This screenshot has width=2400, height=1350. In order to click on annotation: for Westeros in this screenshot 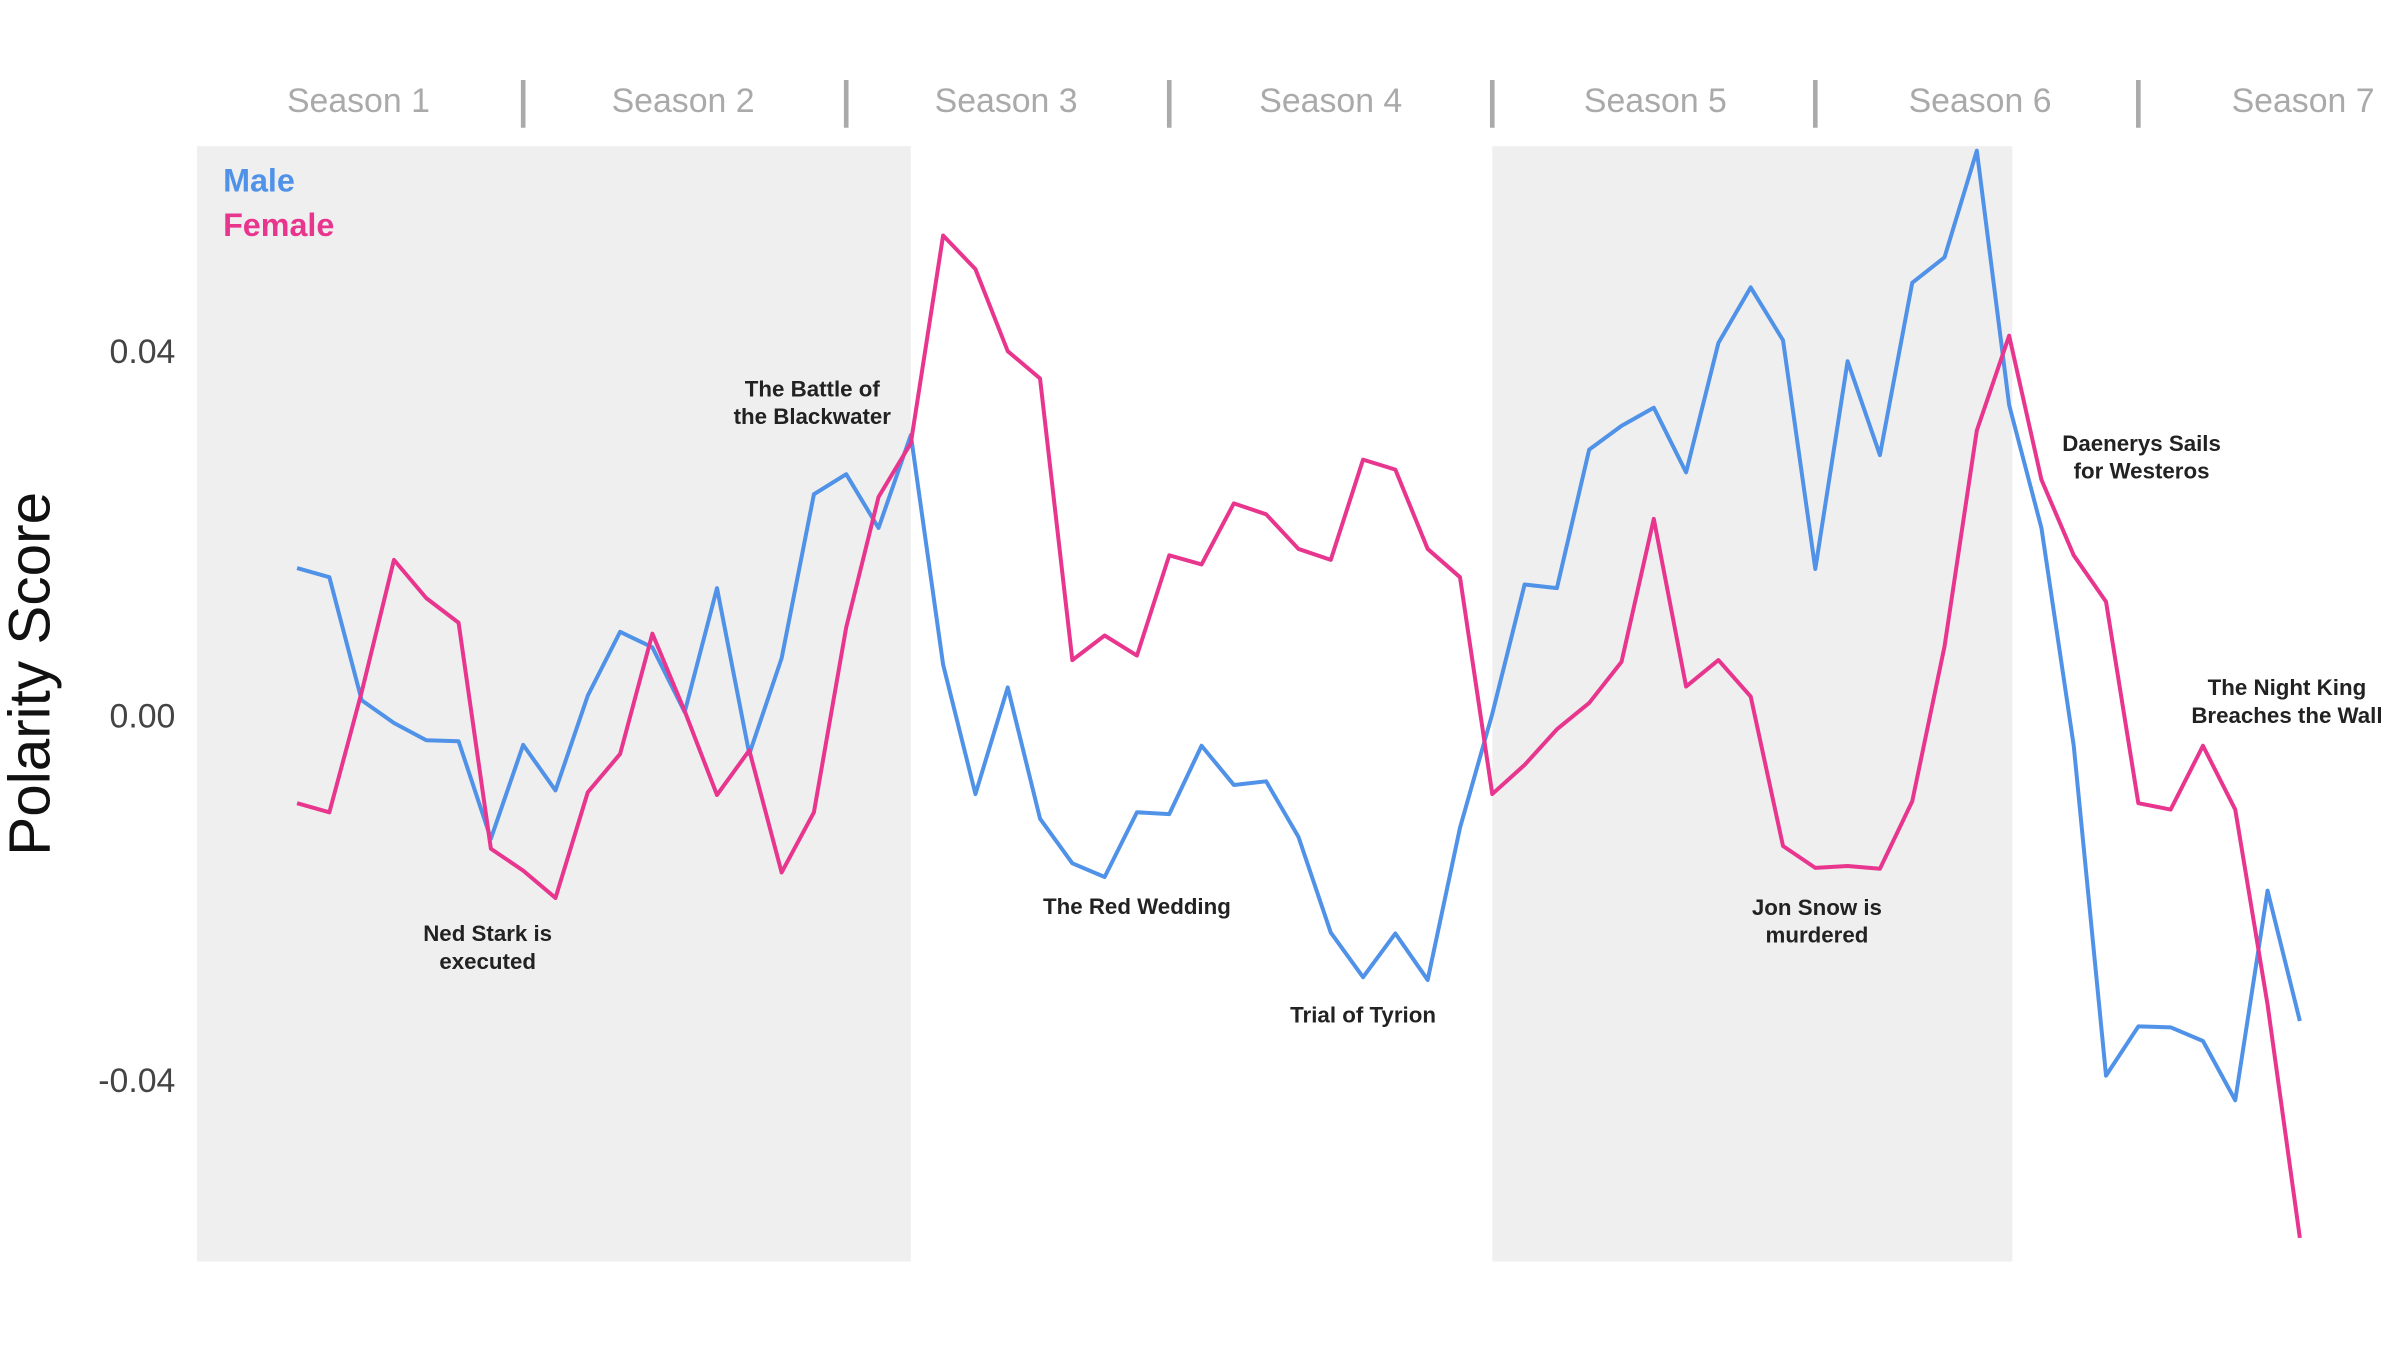, I will do `click(2142, 471)`.